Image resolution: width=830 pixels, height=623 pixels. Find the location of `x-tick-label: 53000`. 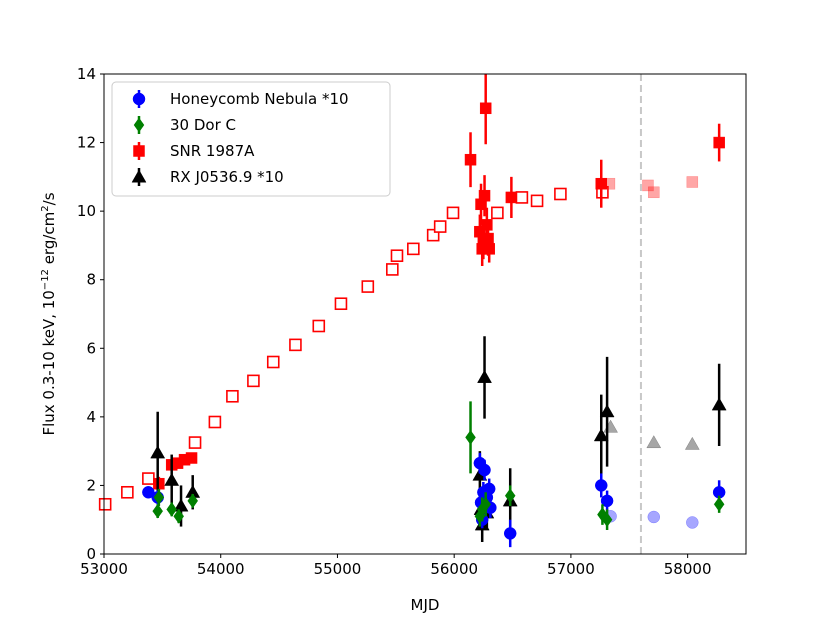

x-tick-label: 53000 is located at coordinates (104, 569).